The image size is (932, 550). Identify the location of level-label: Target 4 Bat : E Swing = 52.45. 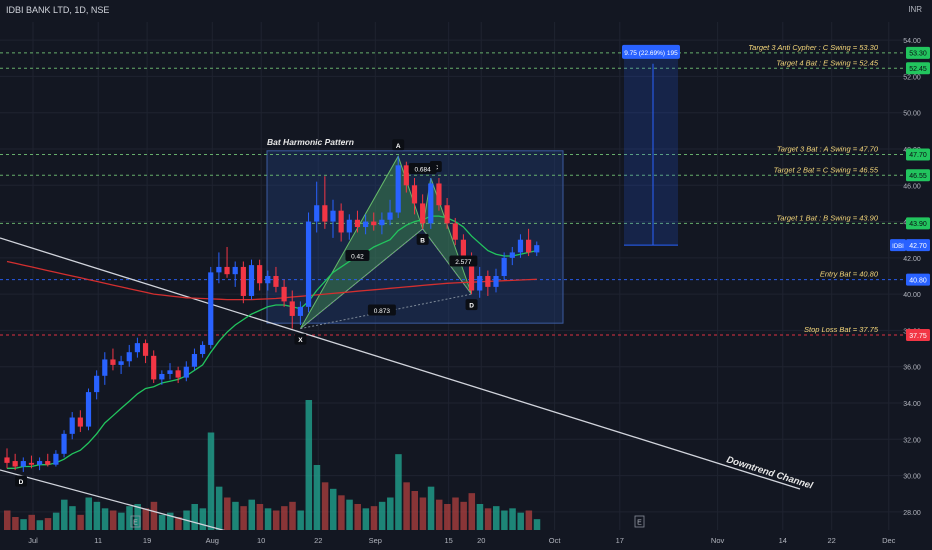
(827, 62).